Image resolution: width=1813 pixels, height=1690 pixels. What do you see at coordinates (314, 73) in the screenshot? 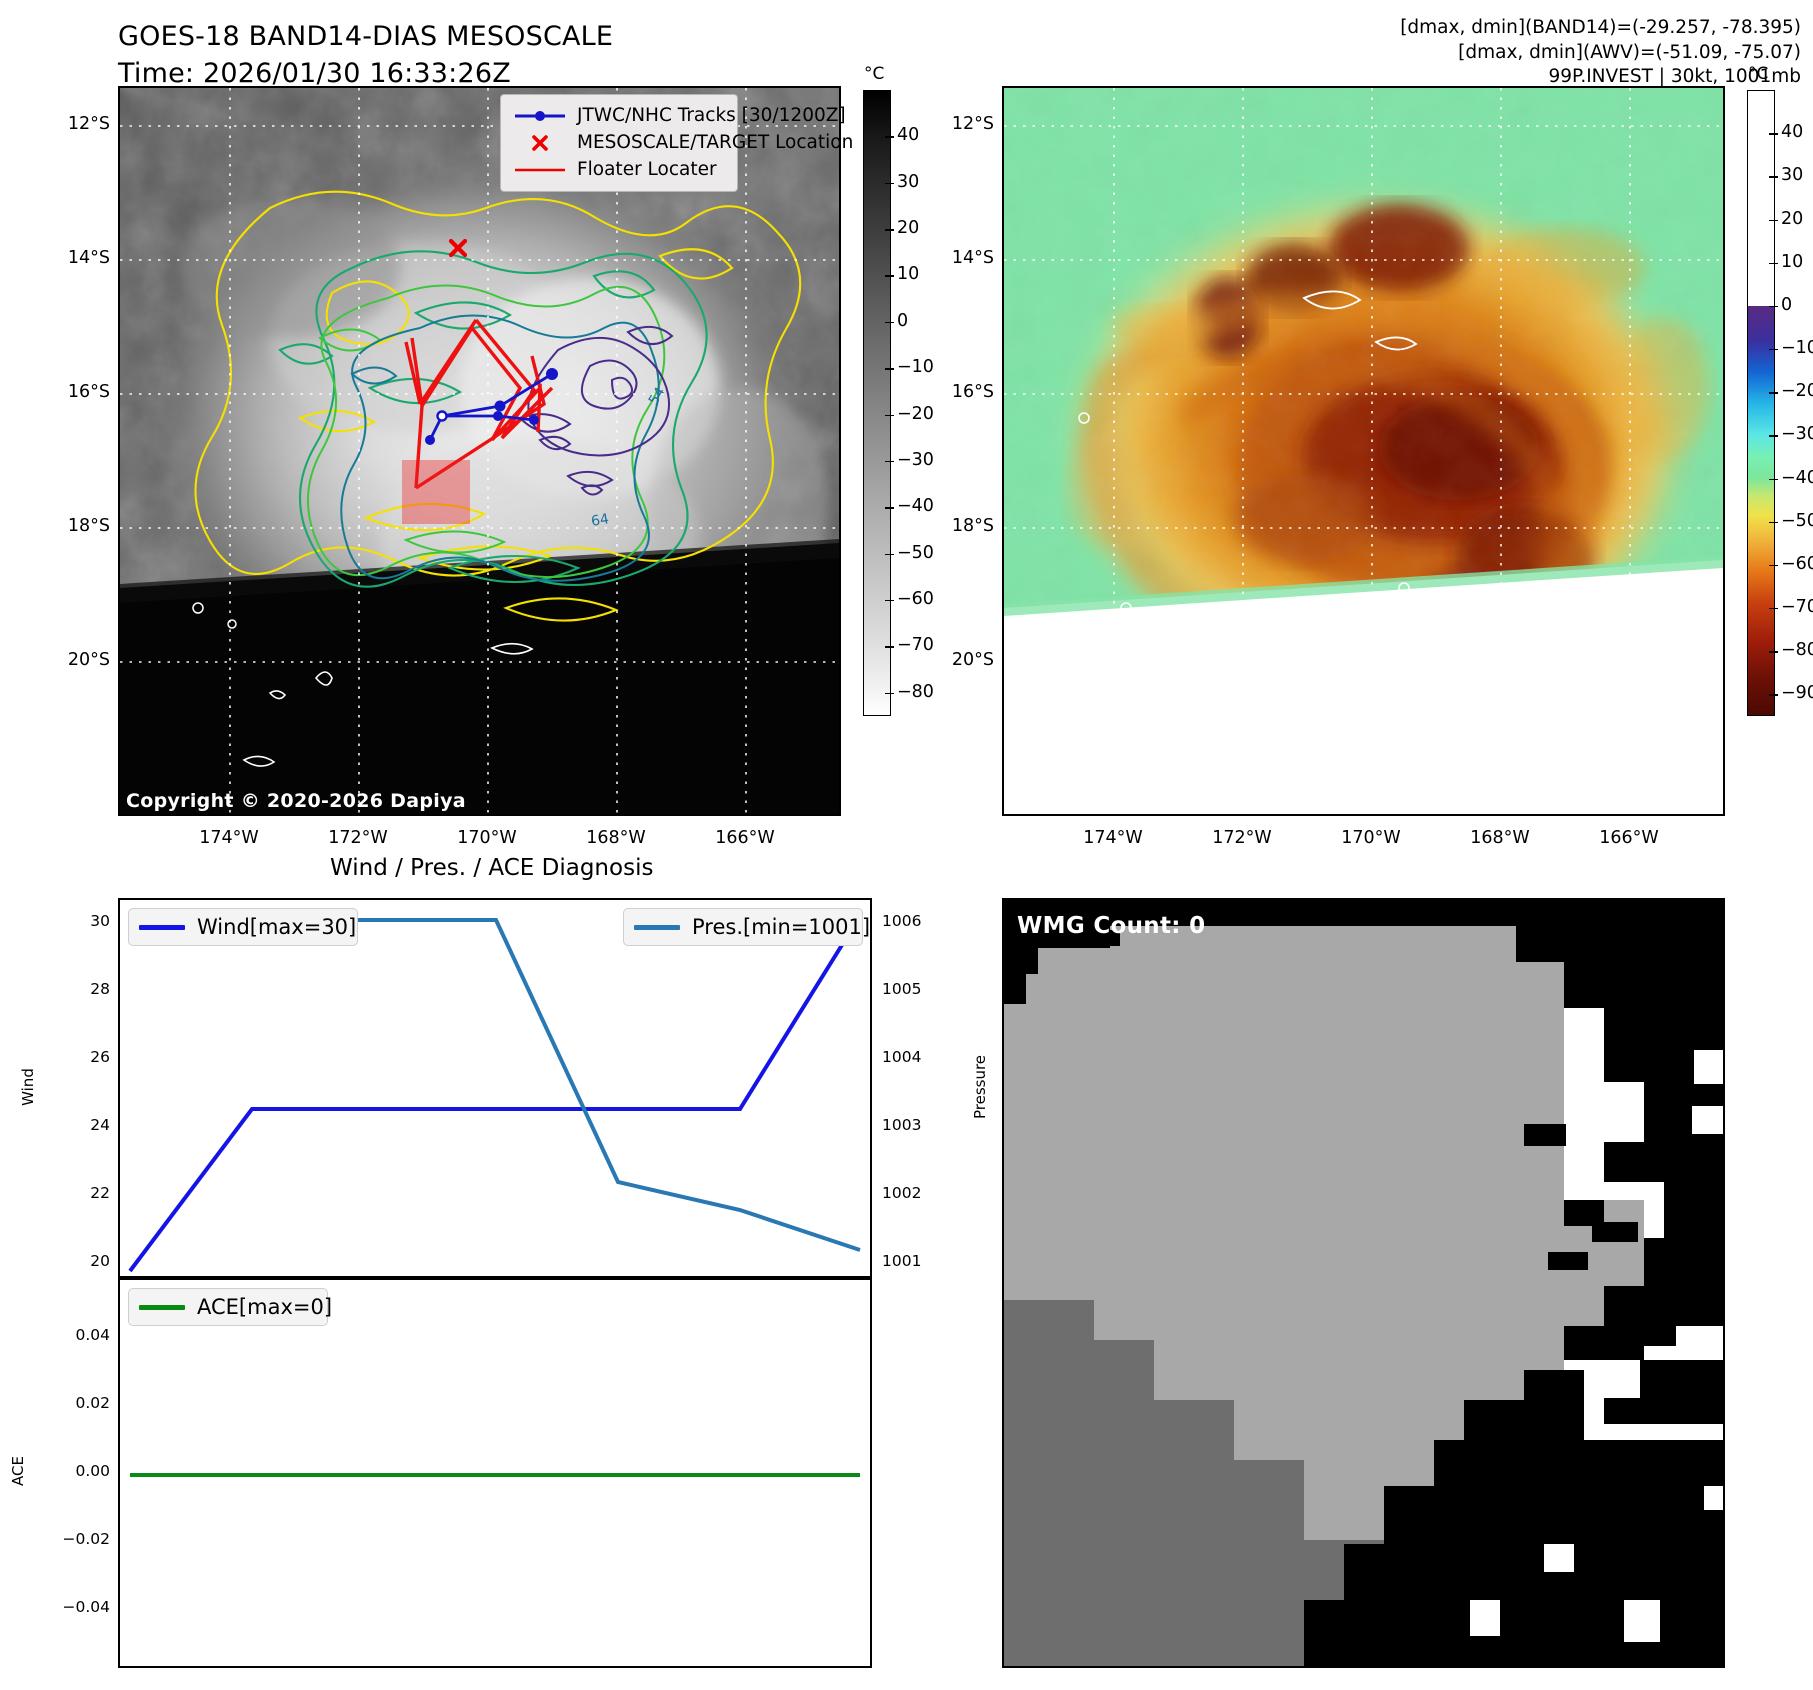
I see `title-time: Time: 2026/01/30 16:33:26Z` at bounding box center [314, 73].